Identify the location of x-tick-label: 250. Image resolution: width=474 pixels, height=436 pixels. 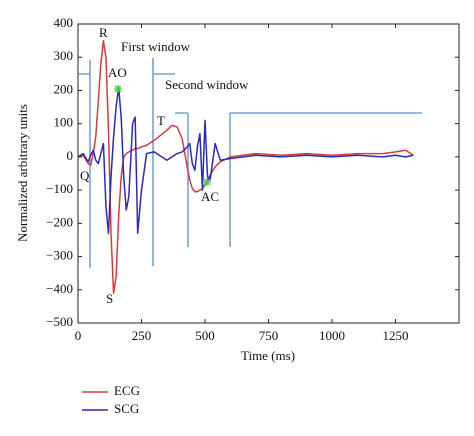
(142, 335).